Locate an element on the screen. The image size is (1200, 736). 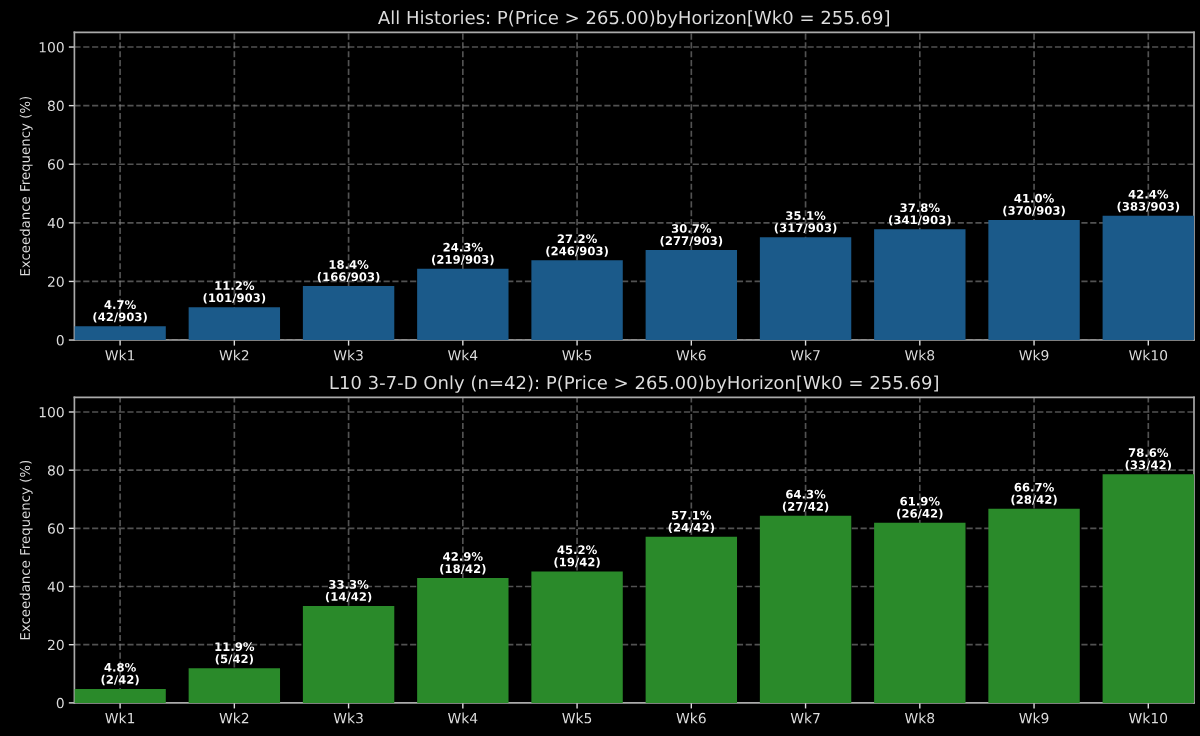
chart-title: All Histories: P(Price > 265.00)byHorizon[Wk0 = 255.69] is located at coordinates (633, 19).